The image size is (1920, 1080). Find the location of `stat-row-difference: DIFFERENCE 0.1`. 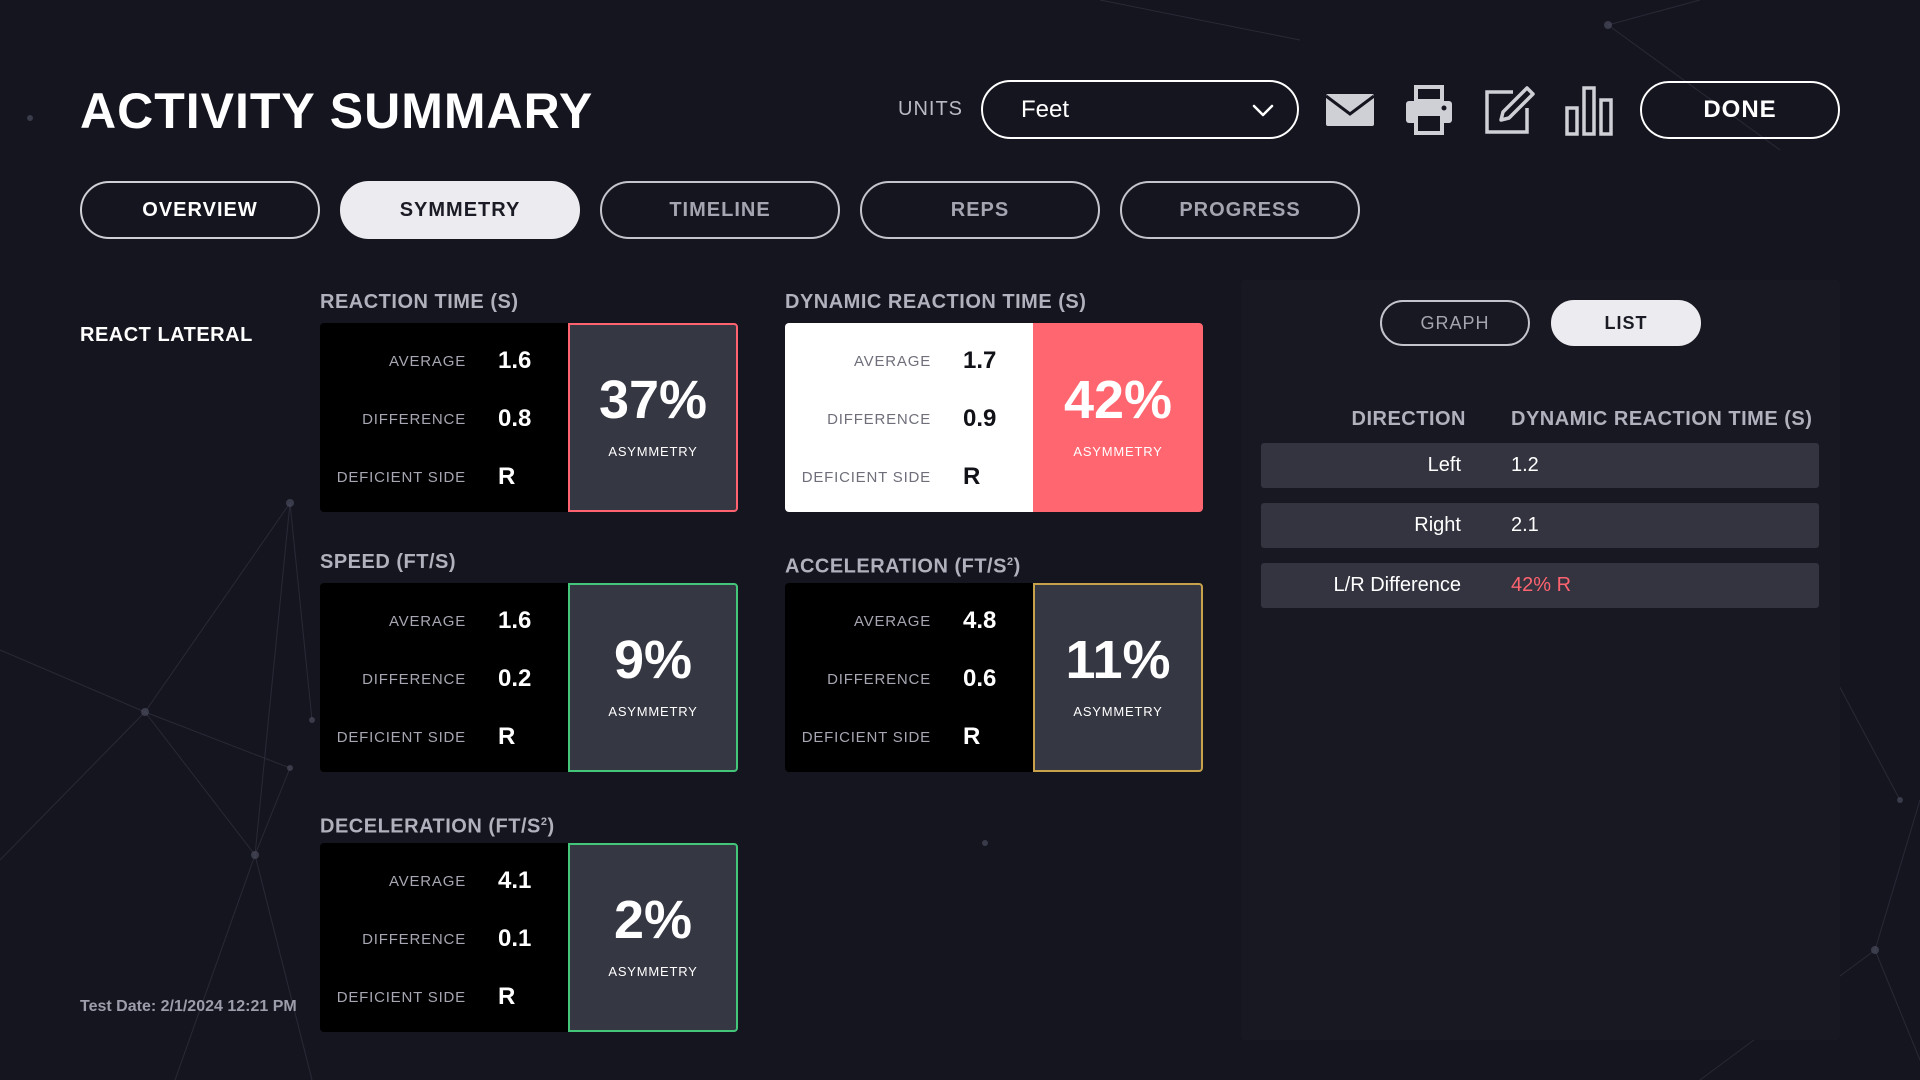

stat-row-difference: DIFFERENCE 0.1 is located at coordinates (444, 938).